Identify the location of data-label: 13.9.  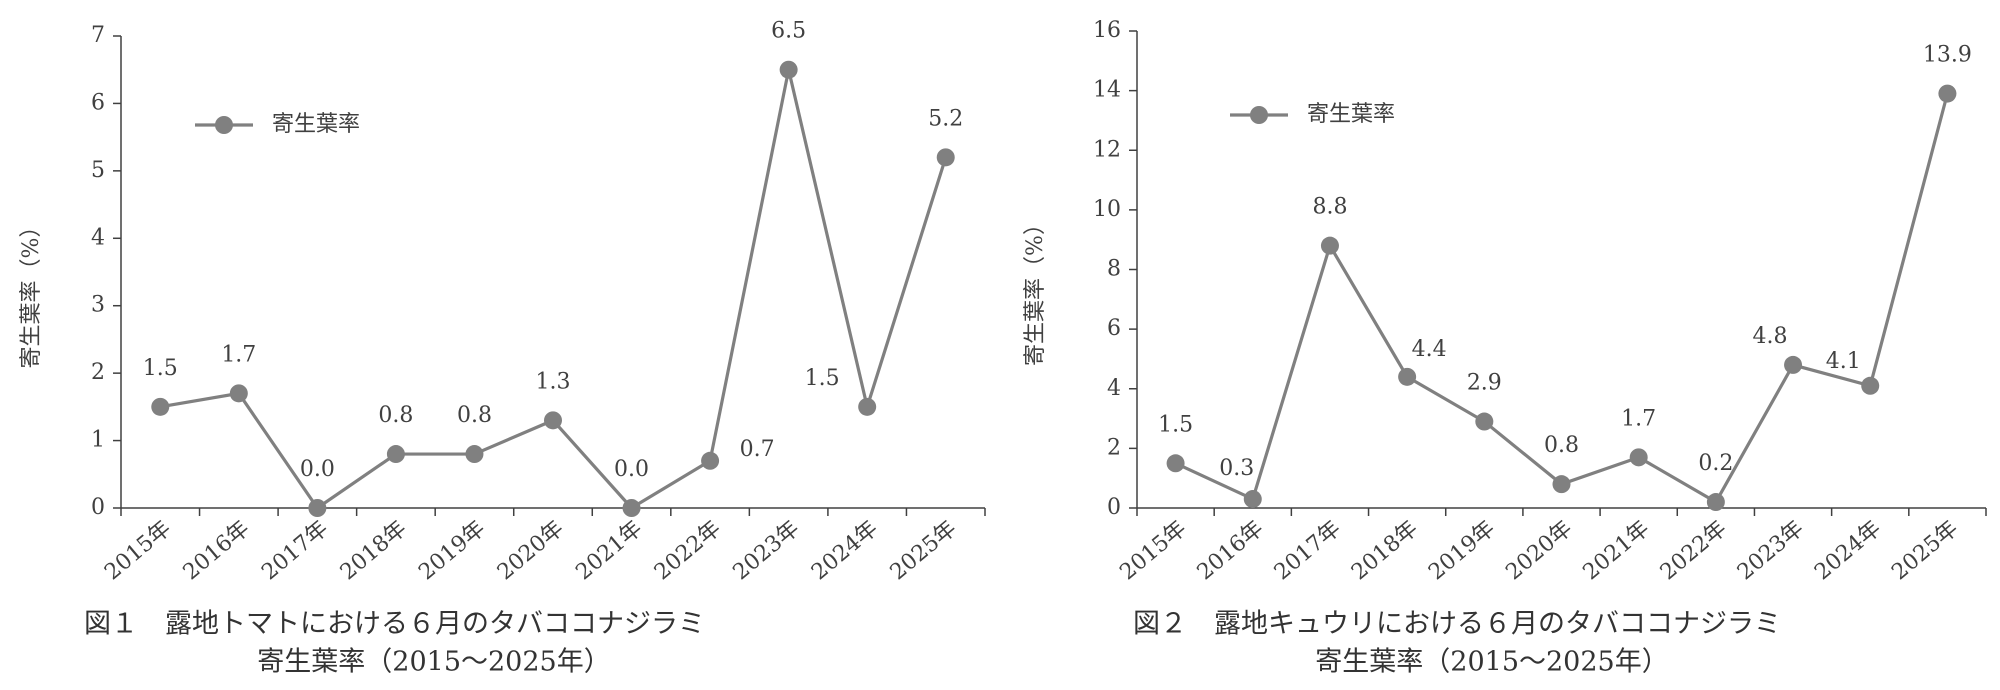
(1947, 55).